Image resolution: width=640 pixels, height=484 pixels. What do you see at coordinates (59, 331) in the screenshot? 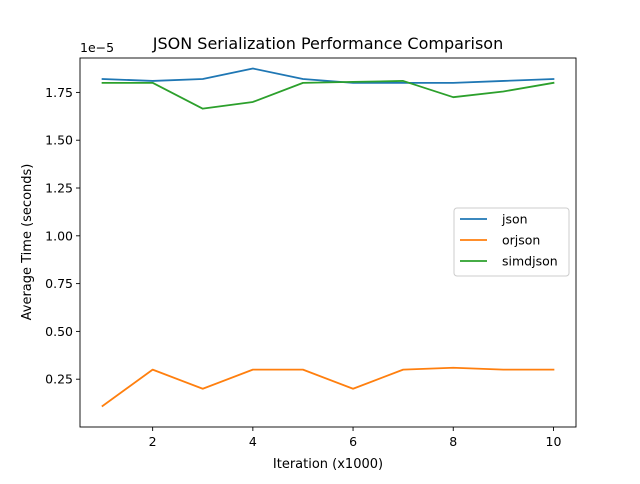
I see `y-tick-label: 0.50` at bounding box center [59, 331].